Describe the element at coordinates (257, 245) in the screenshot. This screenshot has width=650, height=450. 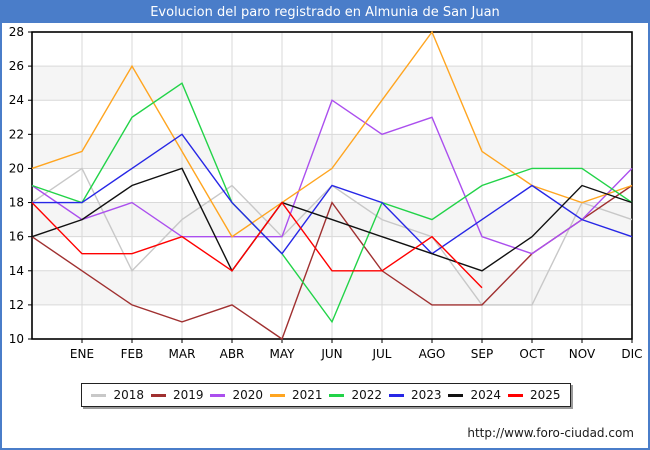
I see `series-line-2025` at that location.